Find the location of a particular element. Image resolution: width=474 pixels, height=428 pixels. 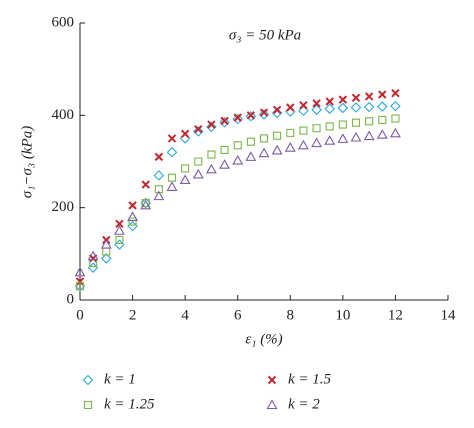

y-tick-label: 200 is located at coordinates (63, 207).